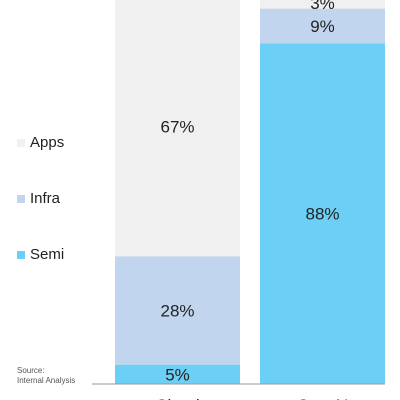 The image size is (400, 400). Describe the element at coordinates (31, 370) in the screenshot. I see `source-label: Source:` at that location.